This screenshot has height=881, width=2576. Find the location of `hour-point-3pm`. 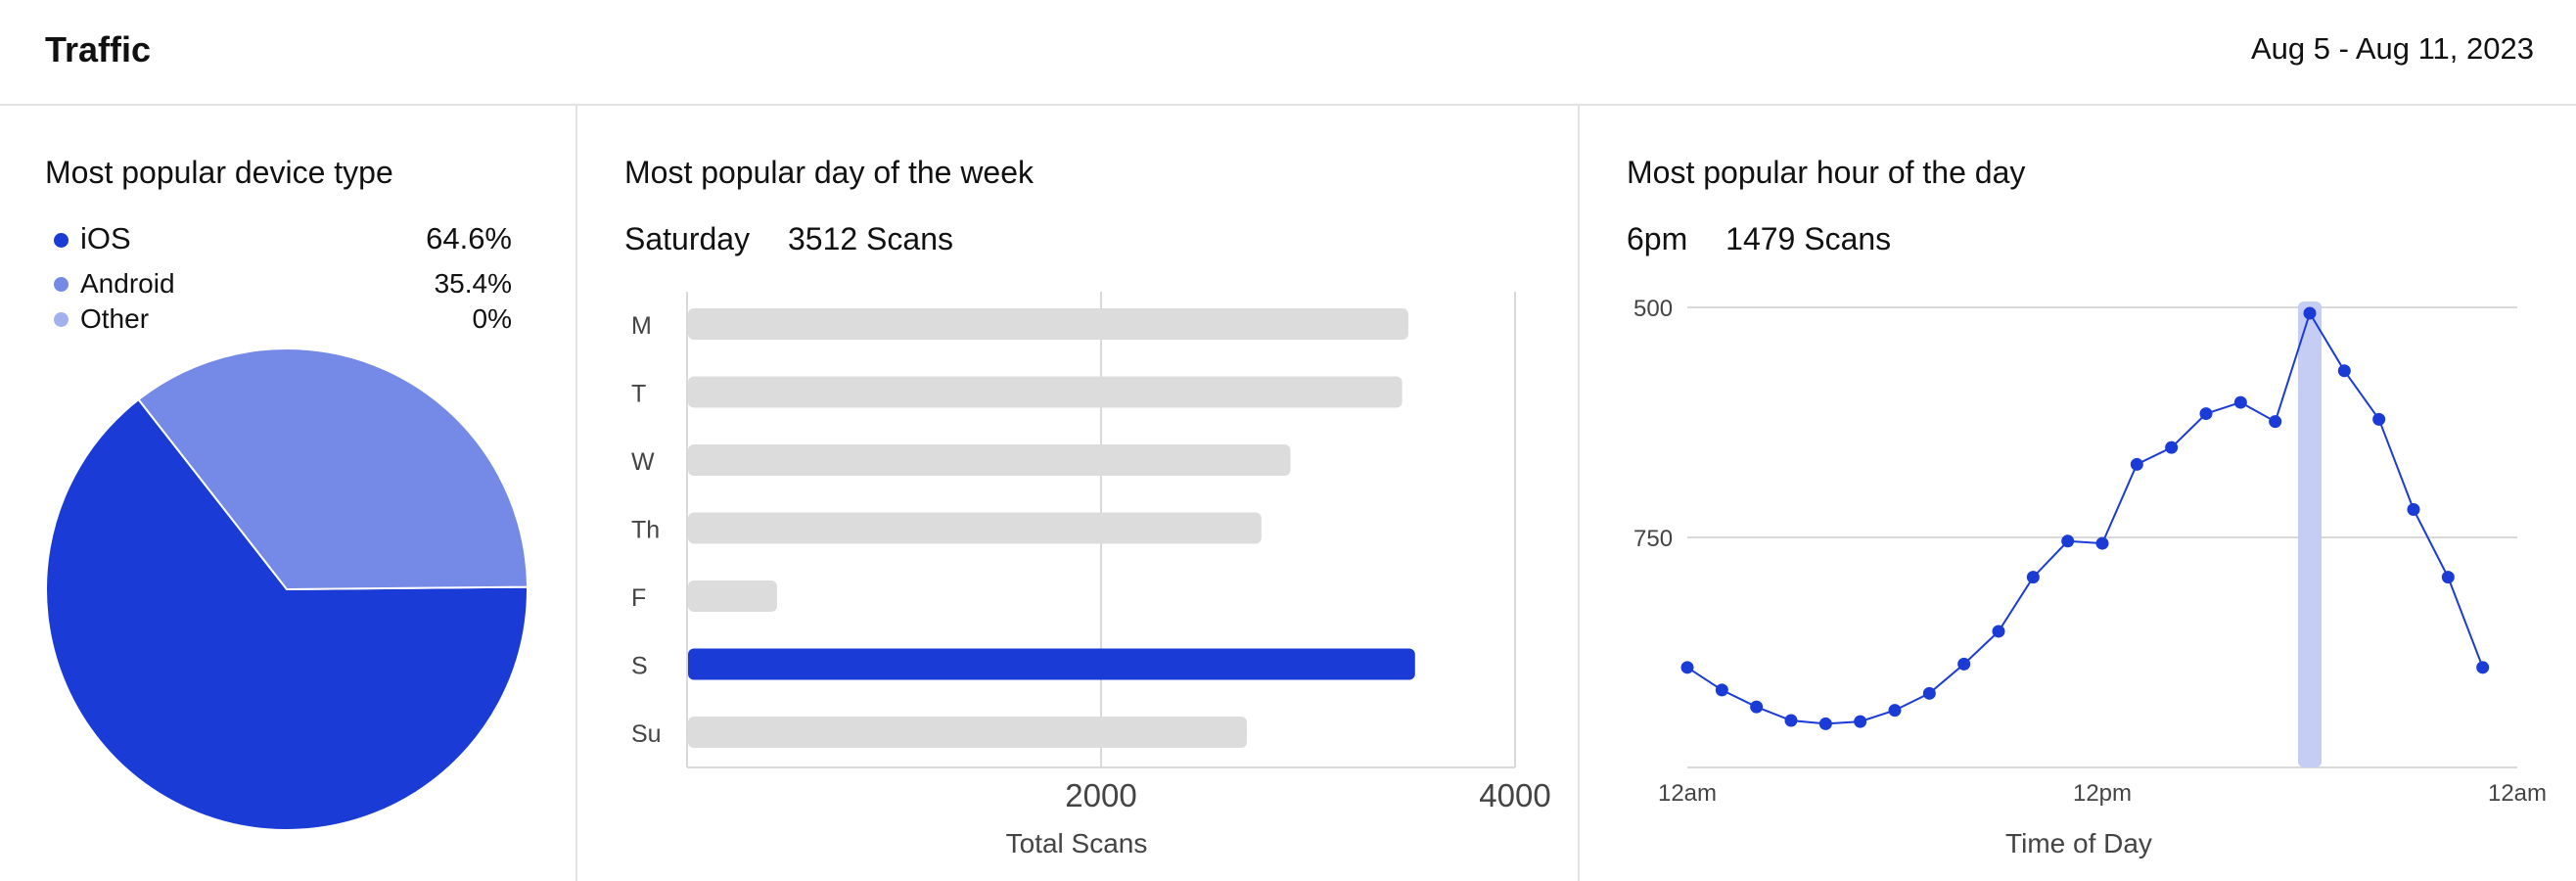

hour-point-3pm is located at coordinates (2206, 414).